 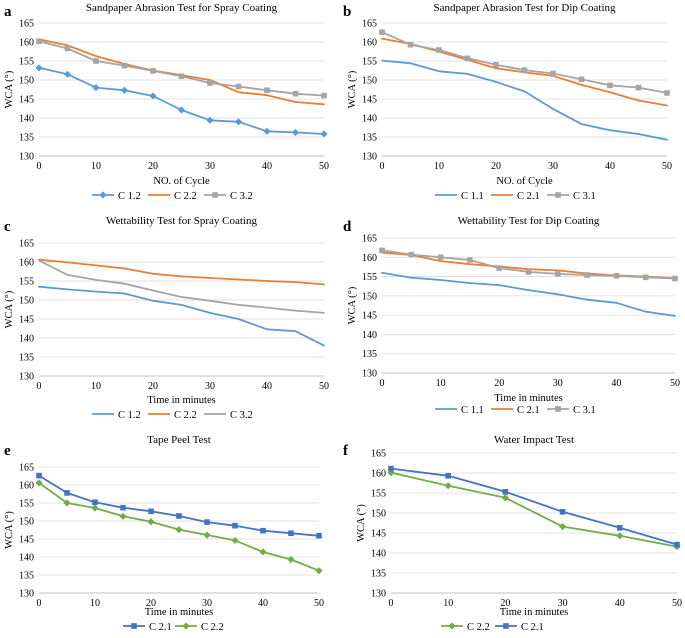 I want to click on chart-title: Tape Peel Test, so click(x=179, y=440).